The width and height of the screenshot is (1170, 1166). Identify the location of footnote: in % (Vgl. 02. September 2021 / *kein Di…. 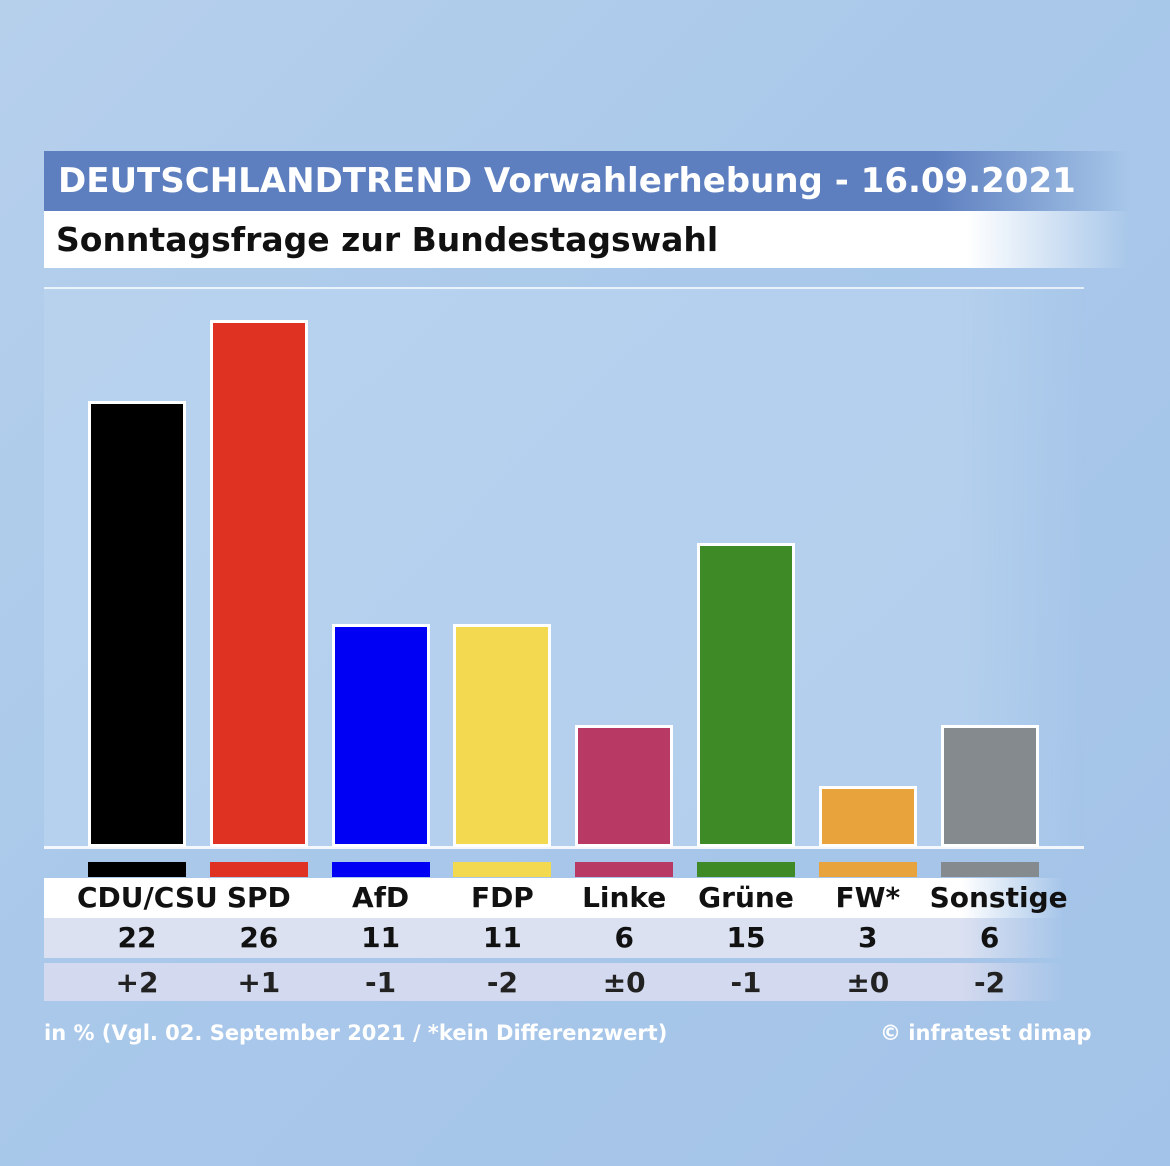
(356, 1033).